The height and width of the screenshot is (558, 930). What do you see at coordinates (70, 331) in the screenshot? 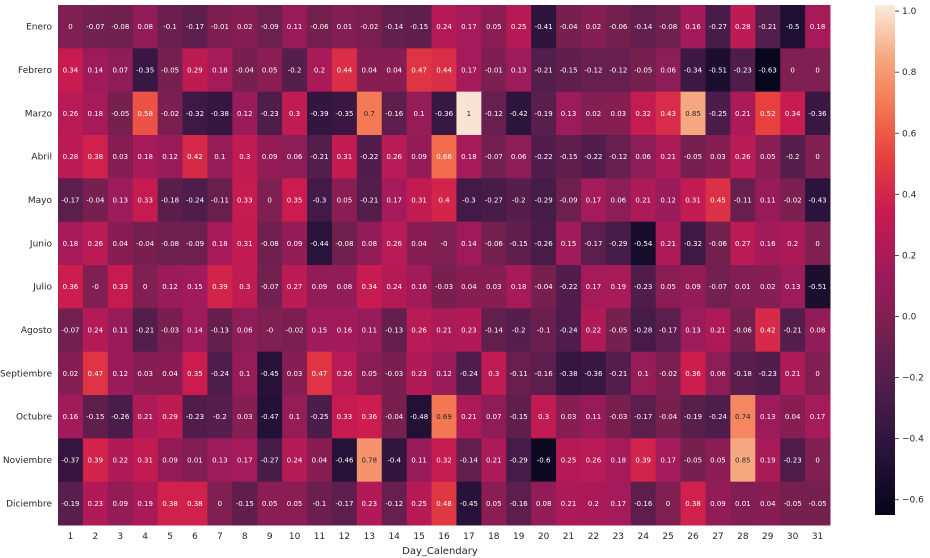
I see `heatmap-cell-label: -0.07` at bounding box center [70, 331].